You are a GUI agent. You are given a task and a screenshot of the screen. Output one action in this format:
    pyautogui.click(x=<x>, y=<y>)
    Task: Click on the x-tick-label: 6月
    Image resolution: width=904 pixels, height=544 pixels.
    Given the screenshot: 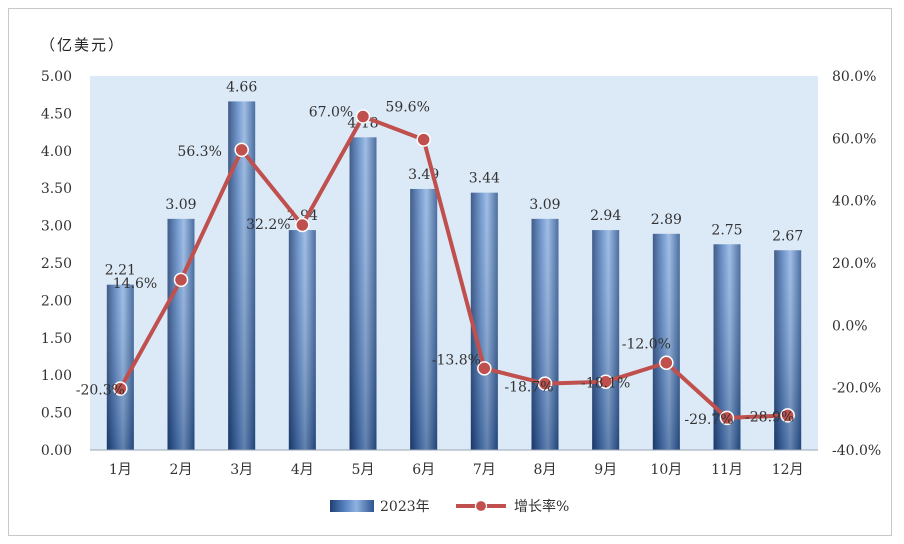 What is the action you would take?
    pyautogui.click(x=423, y=470)
    